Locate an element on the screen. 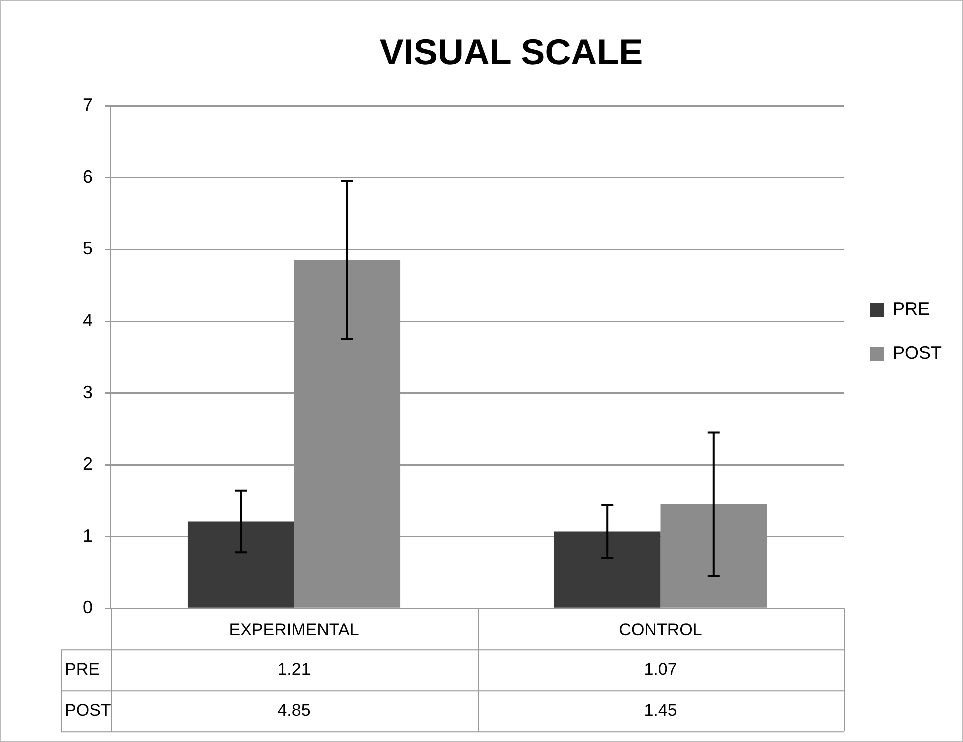 This screenshot has width=963, height=742. x-tick-label: CONTROL is located at coordinates (660, 630).